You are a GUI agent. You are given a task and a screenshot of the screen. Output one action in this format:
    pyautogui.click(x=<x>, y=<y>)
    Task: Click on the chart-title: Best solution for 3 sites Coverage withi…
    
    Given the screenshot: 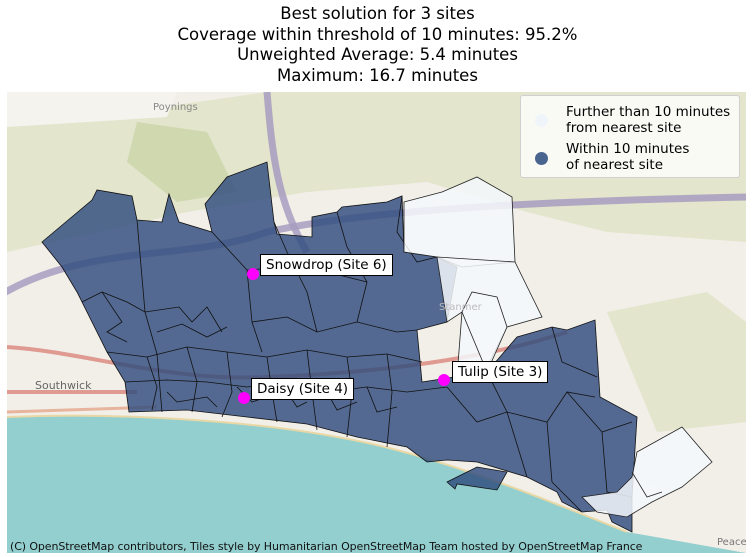 What is the action you would take?
    pyautogui.click(x=377, y=45)
    